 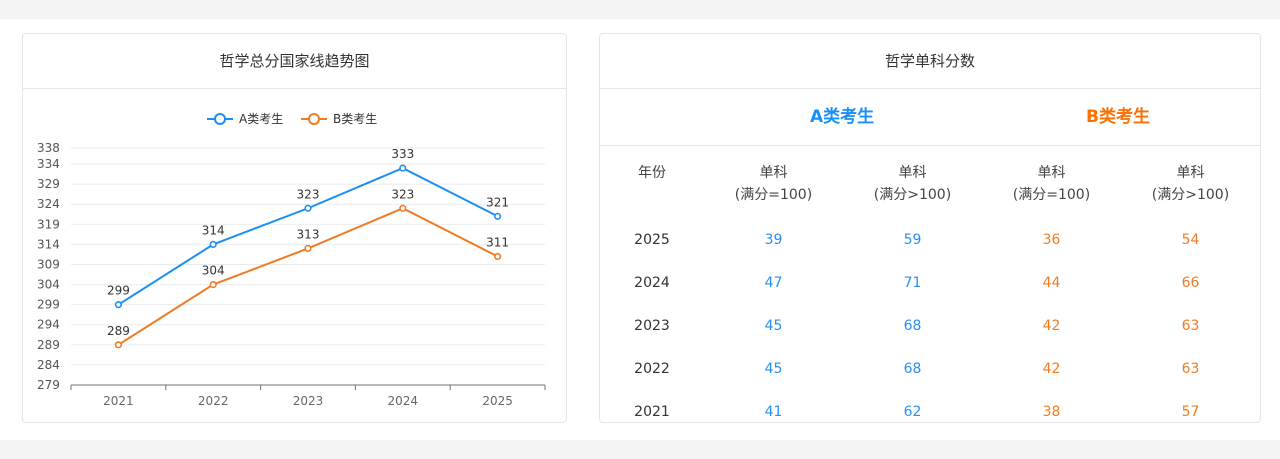 What do you see at coordinates (48, 264) in the screenshot?
I see `y-tick-label: 309` at bounding box center [48, 264].